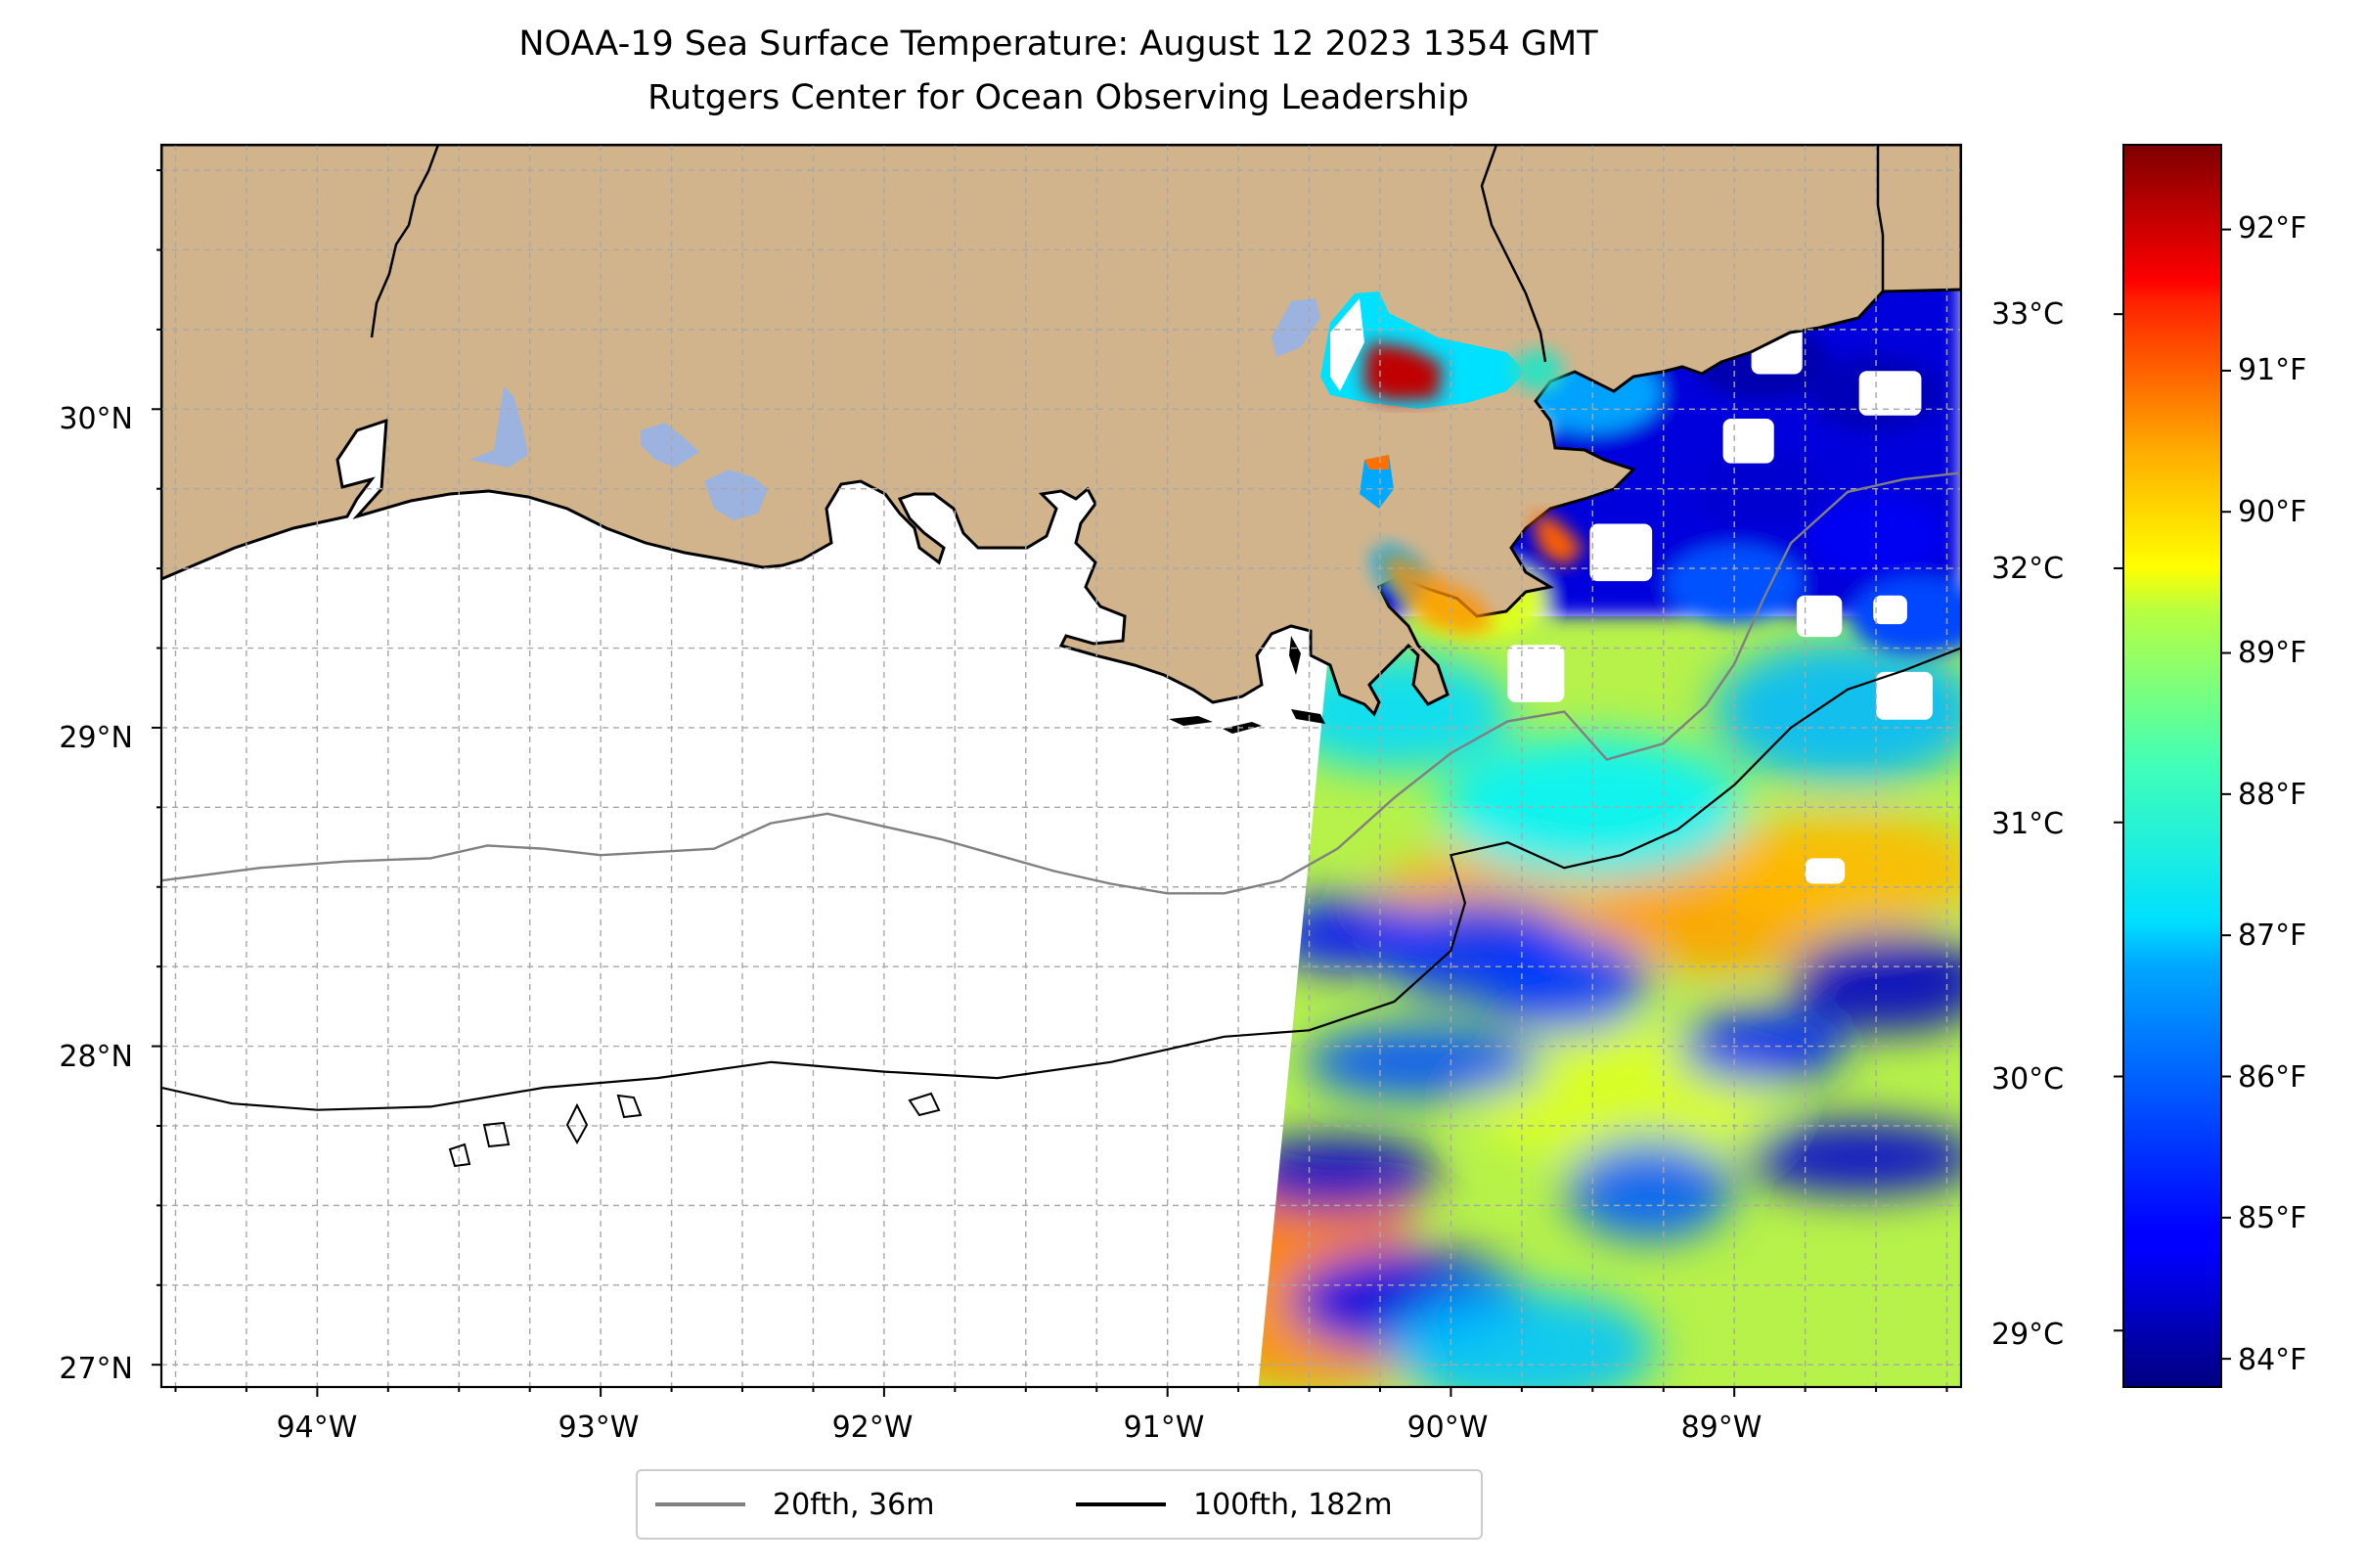  I want to click on sst-lake-pontchartrain, so click(1423, 350).